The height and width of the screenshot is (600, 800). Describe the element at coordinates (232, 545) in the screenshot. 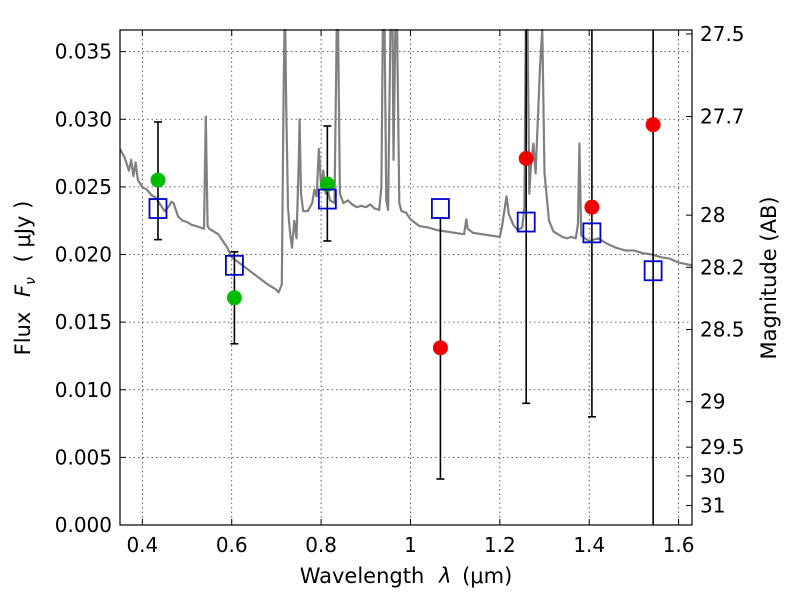

I see `x-tick-label: 0.6` at that location.